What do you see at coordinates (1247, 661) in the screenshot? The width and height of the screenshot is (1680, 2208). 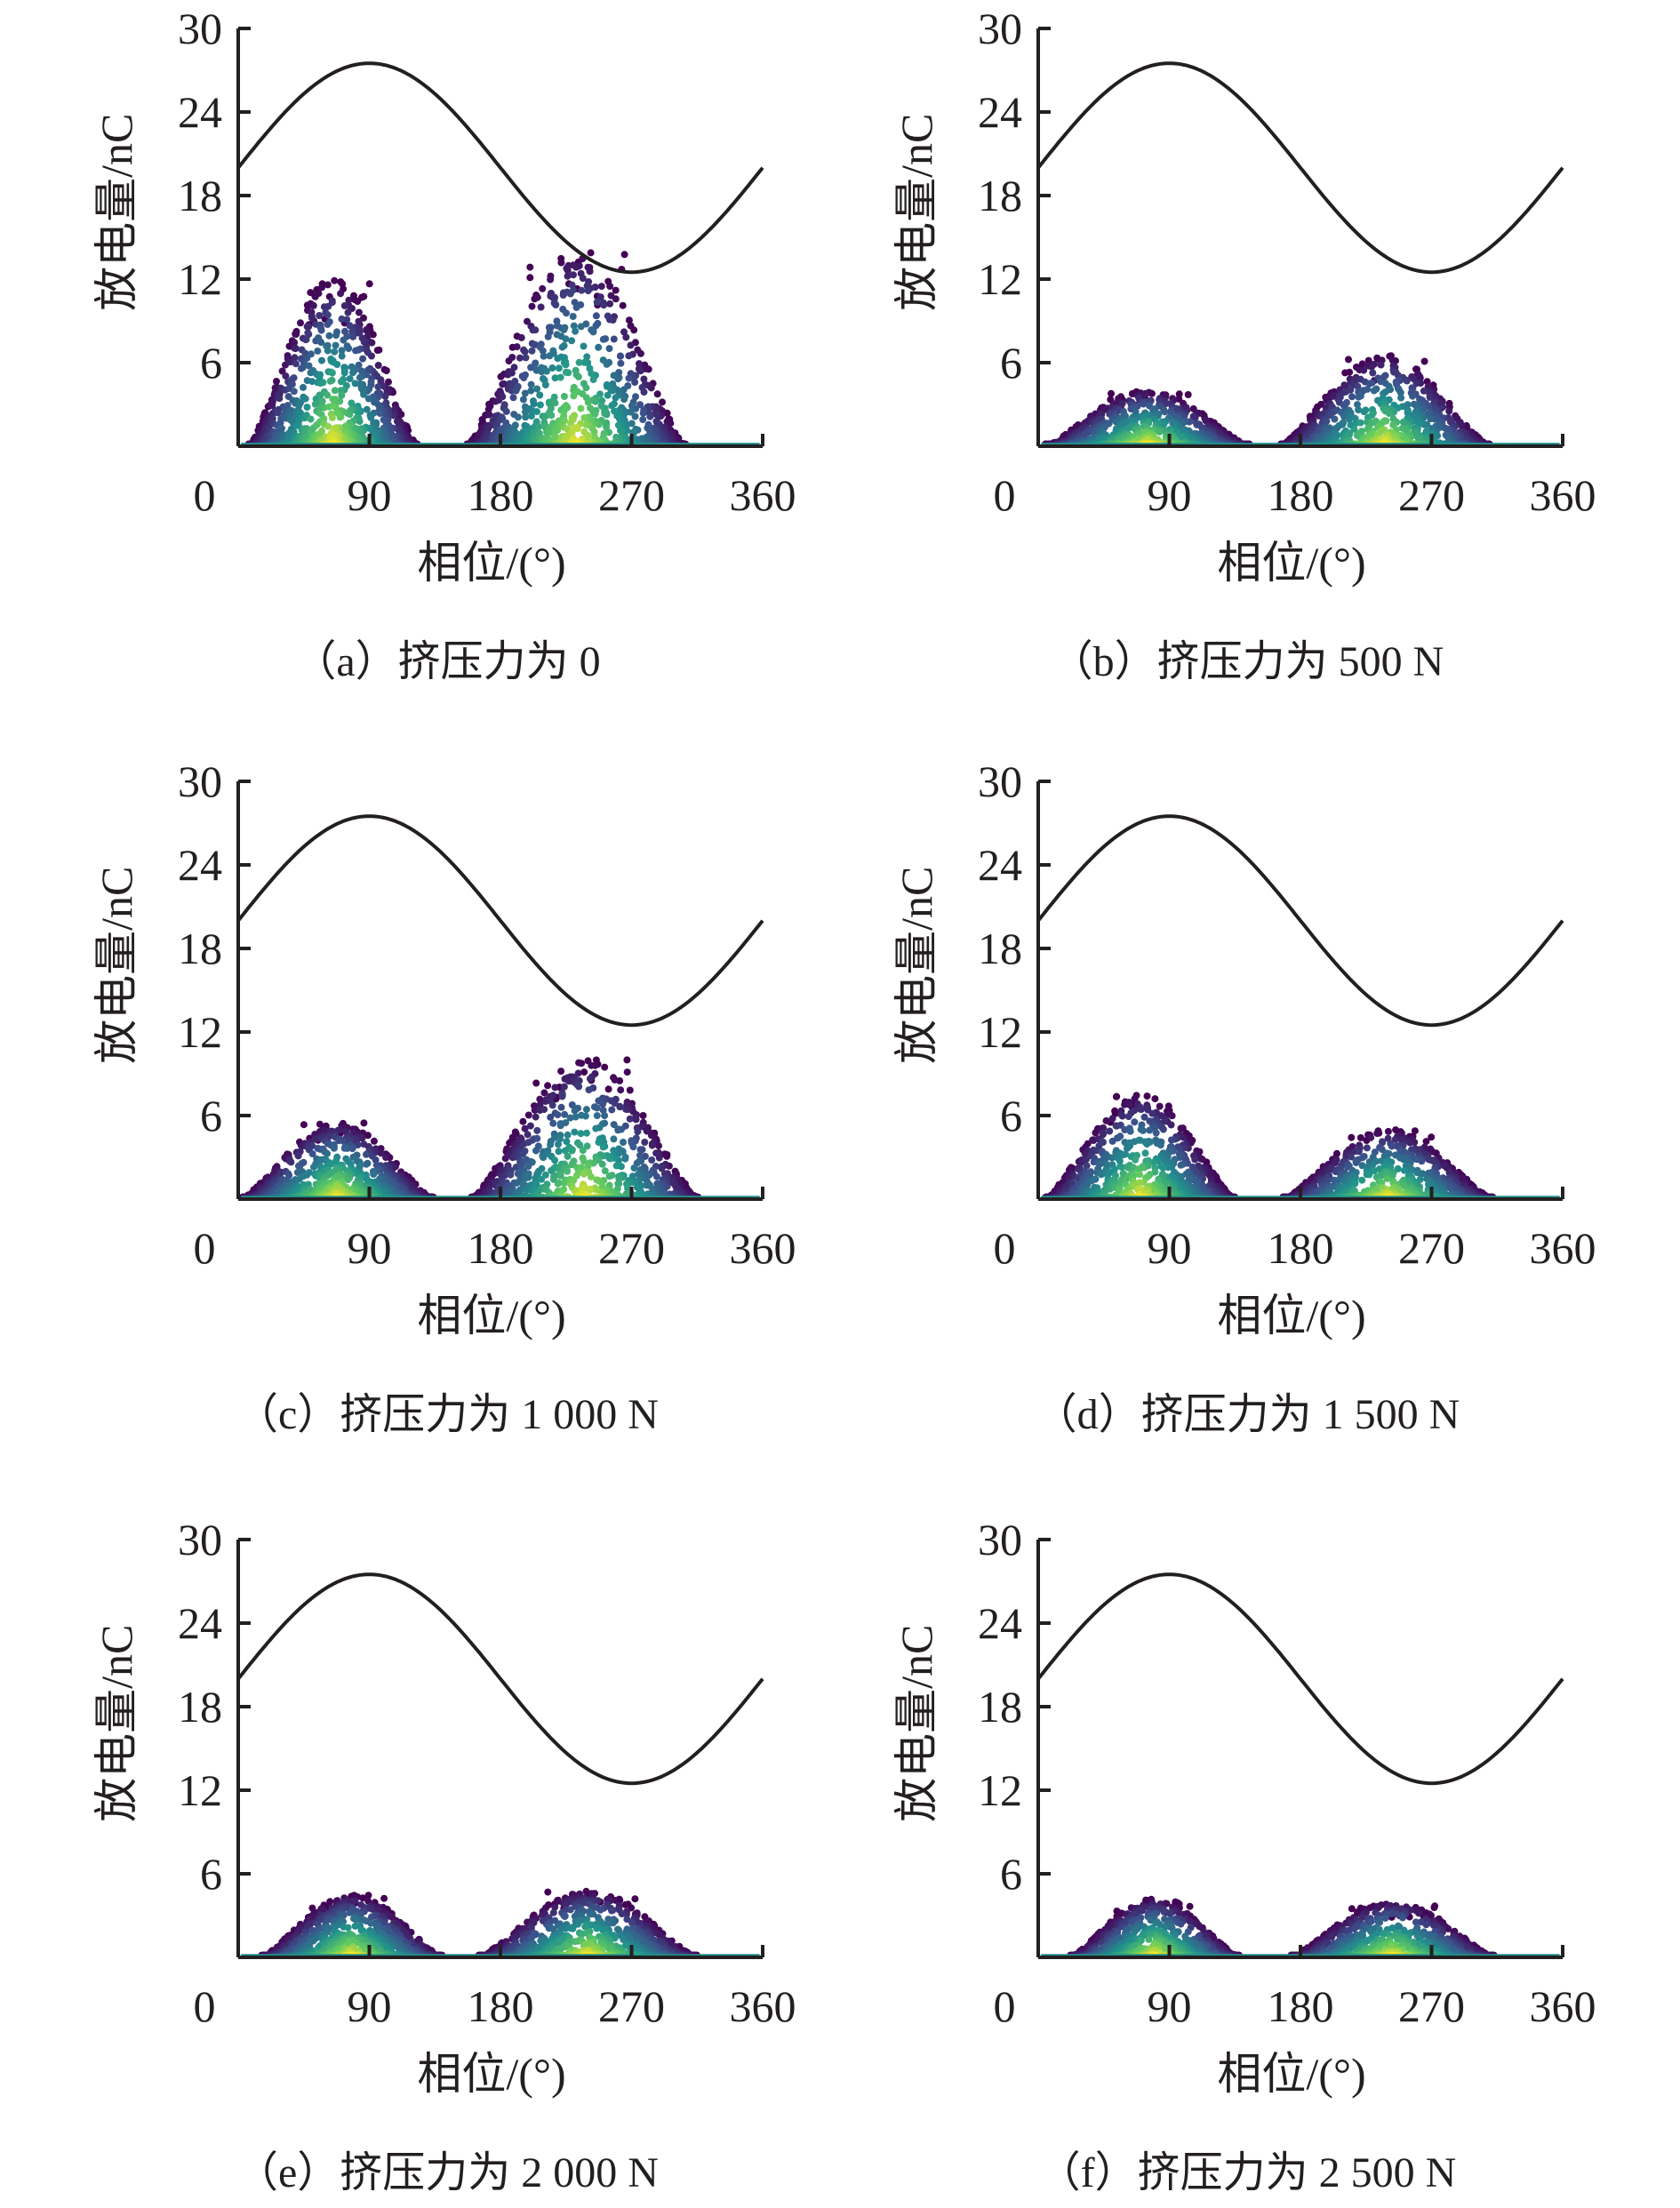 I see `panel-caption: （b）挤压力为 500 N` at bounding box center [1247, 661].